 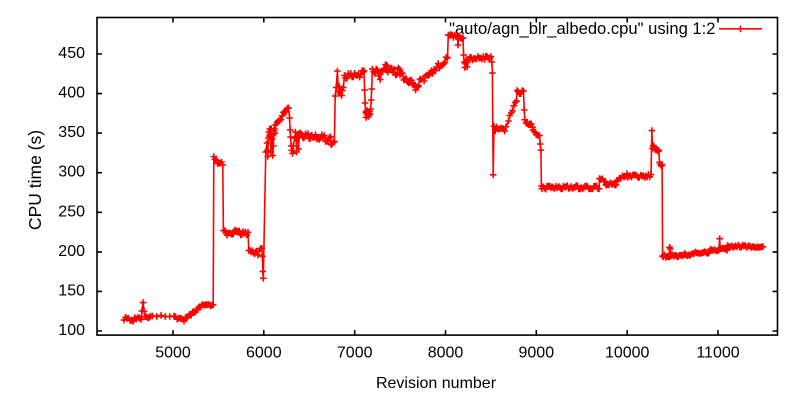 I want to click on svg-text: 400, so click(x=71, y=93).